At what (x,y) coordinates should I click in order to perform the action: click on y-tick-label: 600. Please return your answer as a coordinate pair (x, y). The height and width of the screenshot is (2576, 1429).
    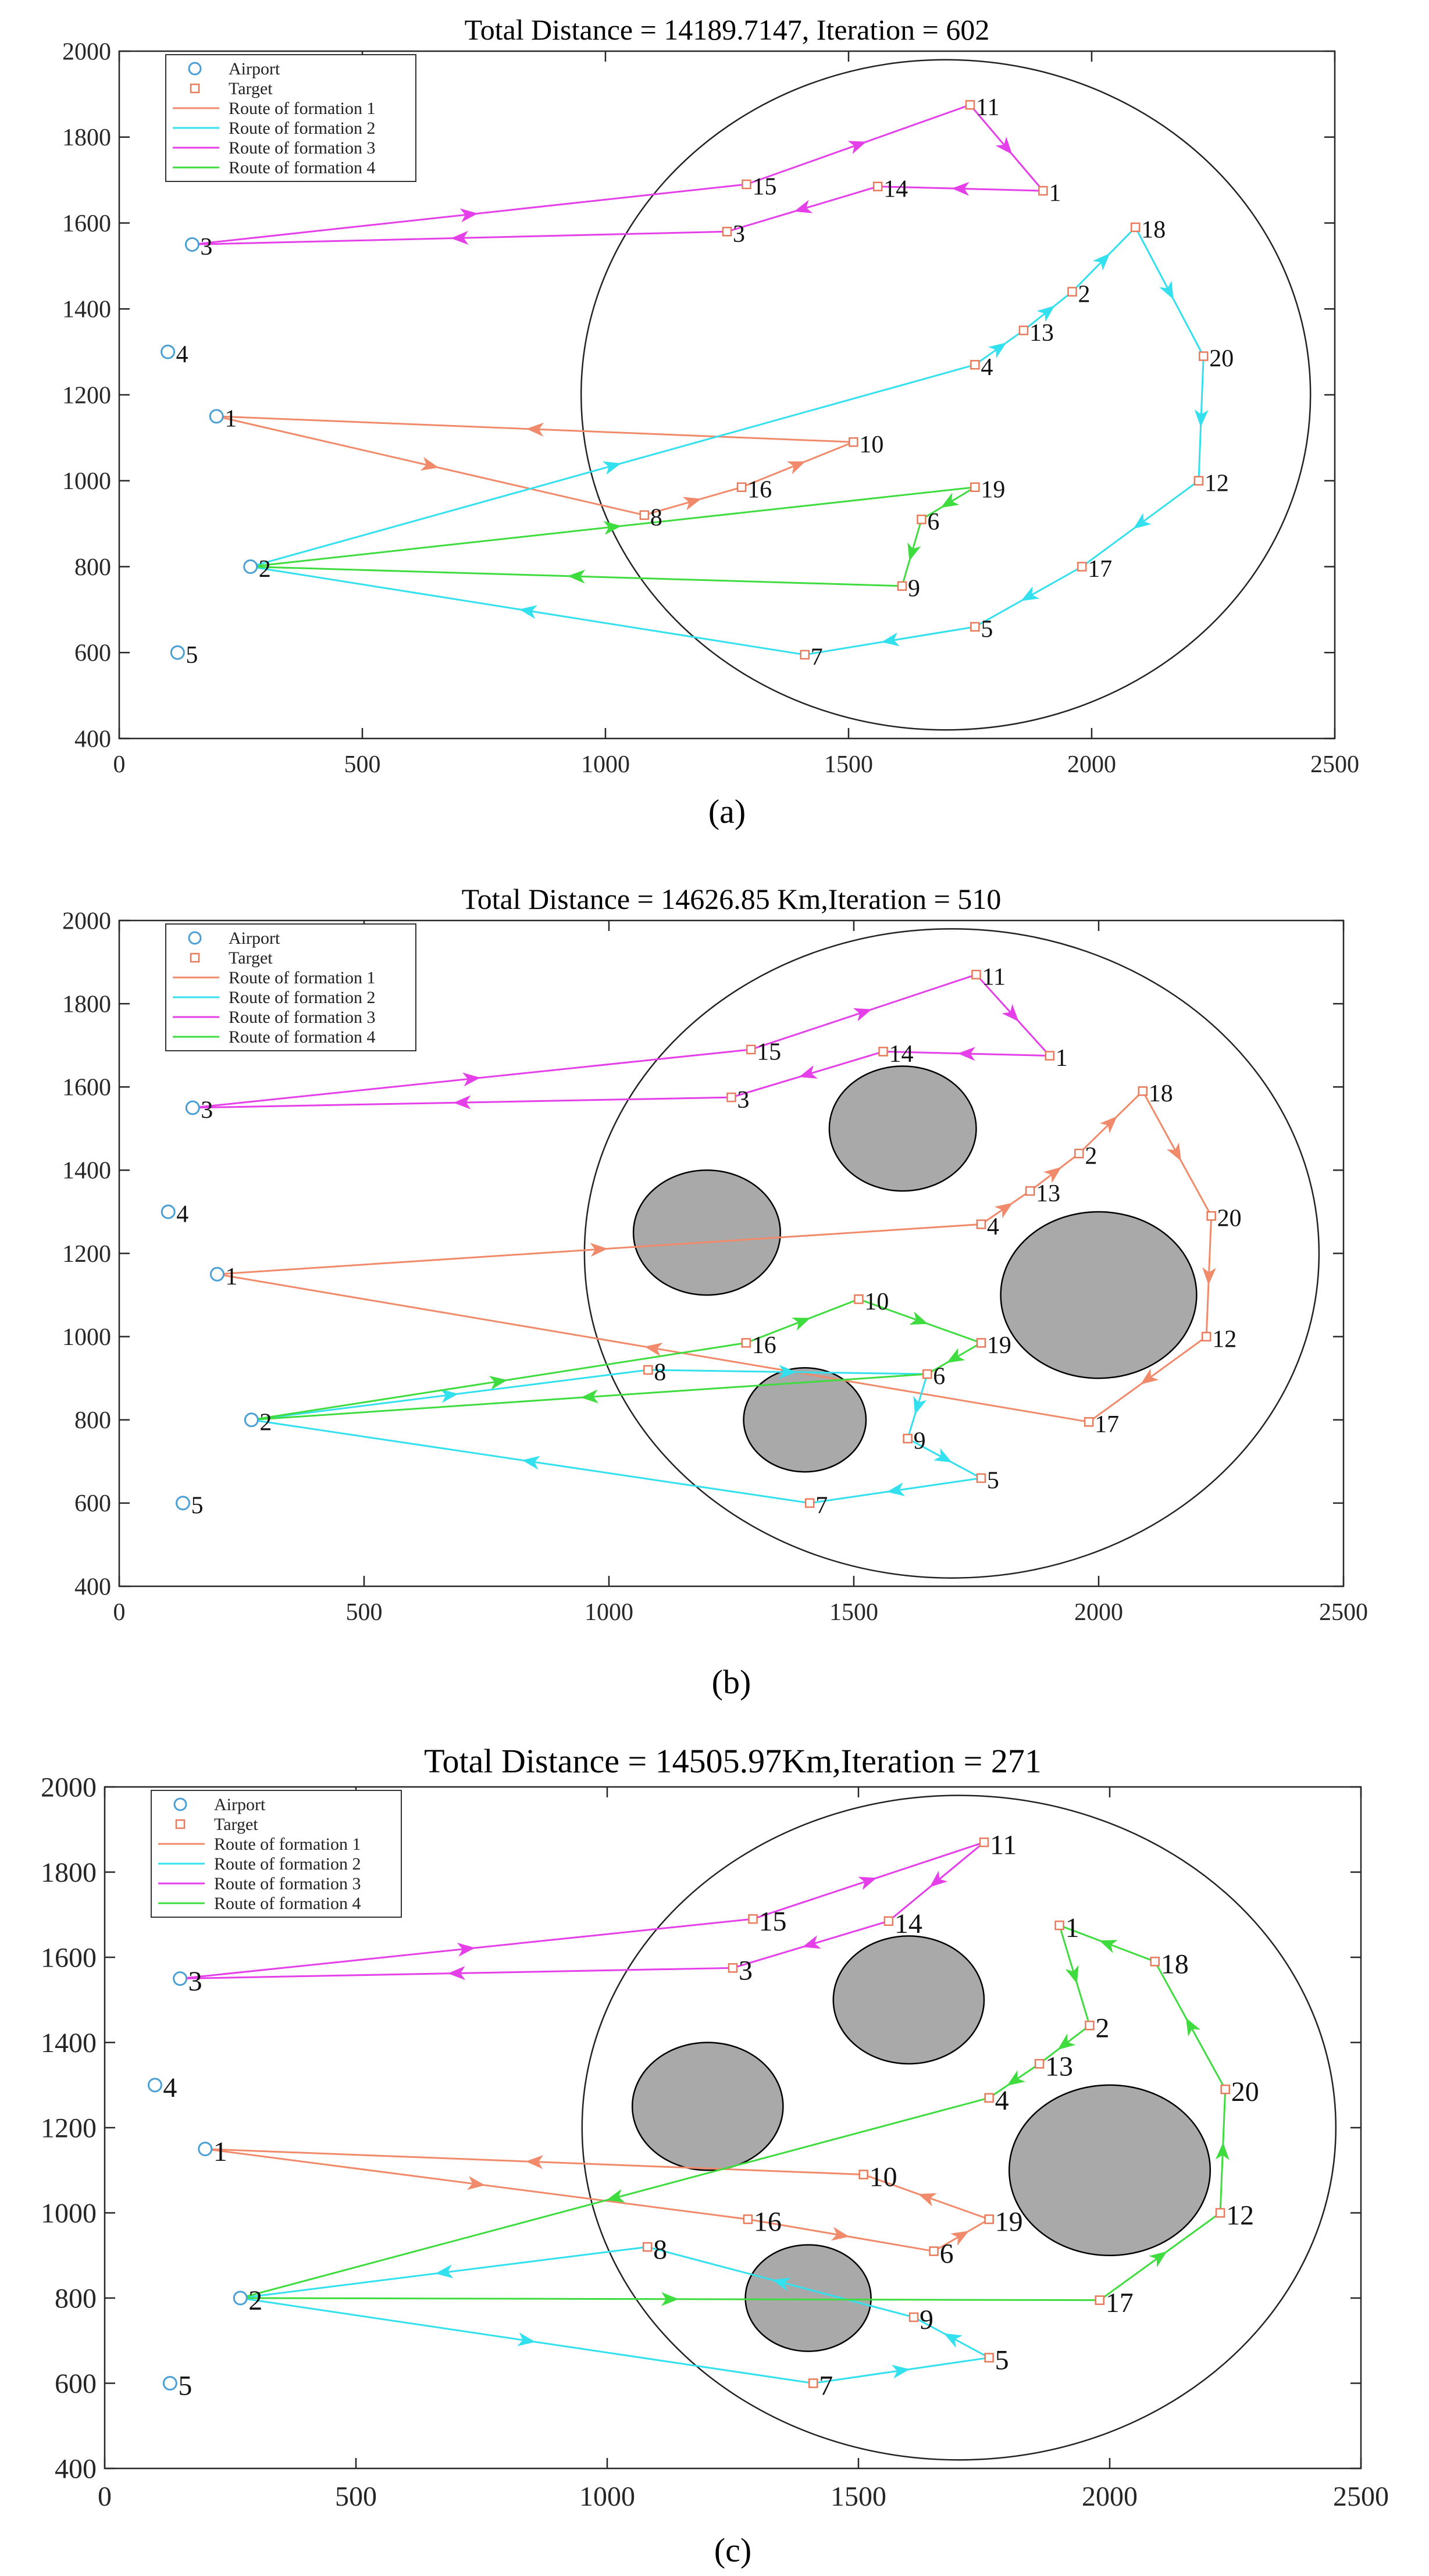
    Looking at the image, I should click on (92, 1504).